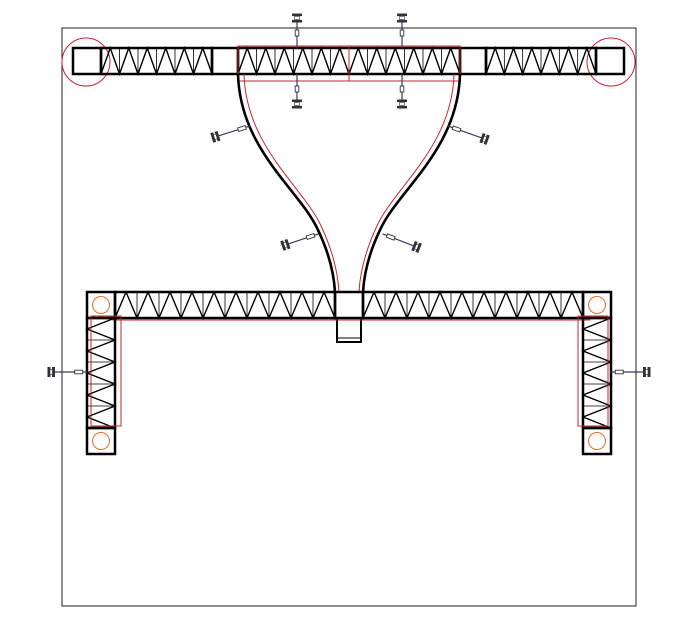 The height and width of the screenshot is (622, 692). Describe the element at coordinates (230, 134) in the screenshot. I see `fixture-curve-left-upper` at that location.